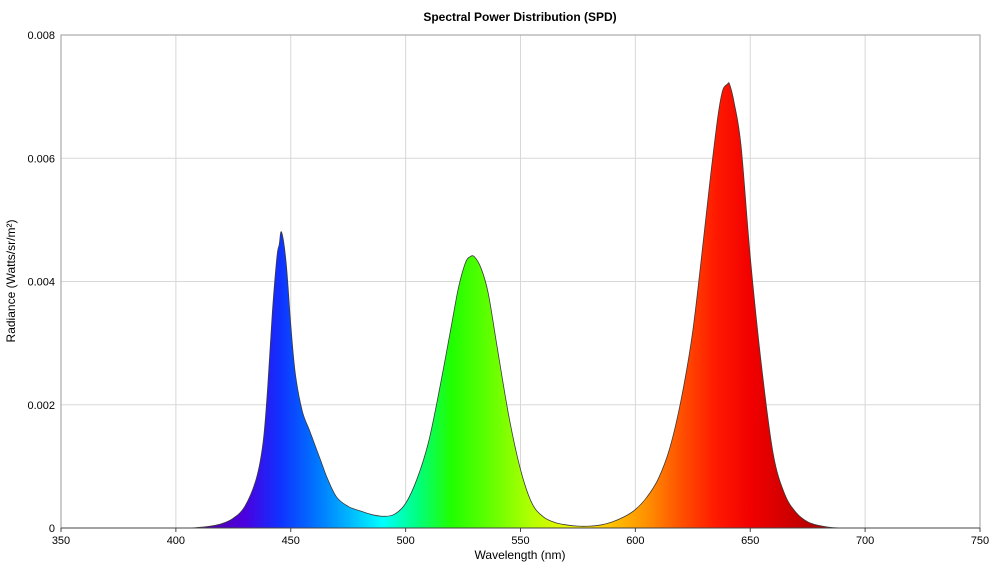  What do you see at coordinates (865, 541) in the screenshot?
I see `x-tick-label: 700` at bounding box center [865, 541].